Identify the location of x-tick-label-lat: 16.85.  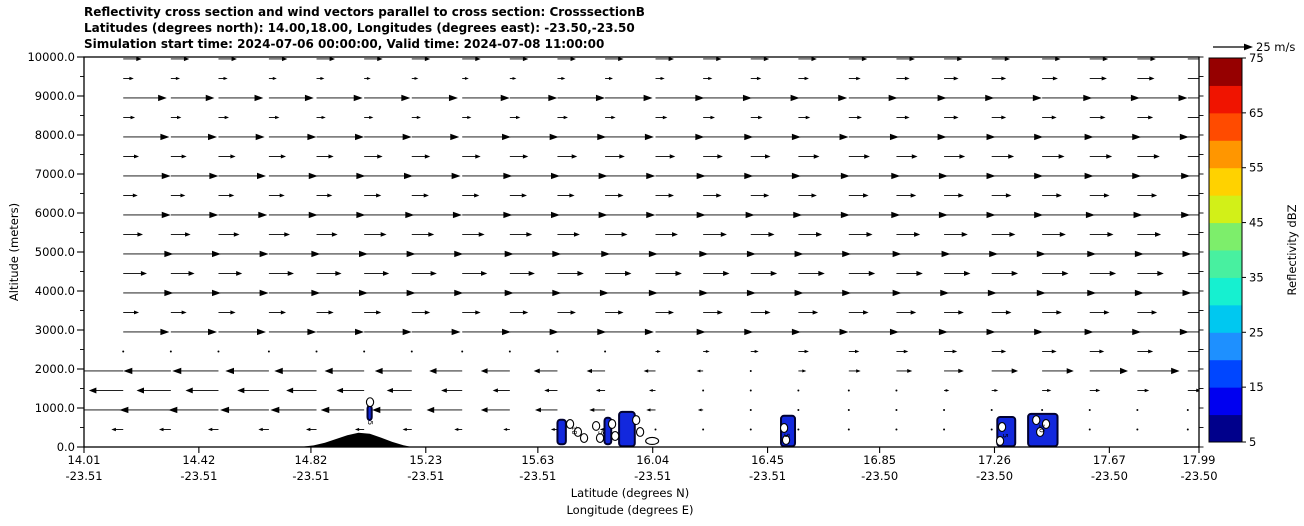
(879, 460).